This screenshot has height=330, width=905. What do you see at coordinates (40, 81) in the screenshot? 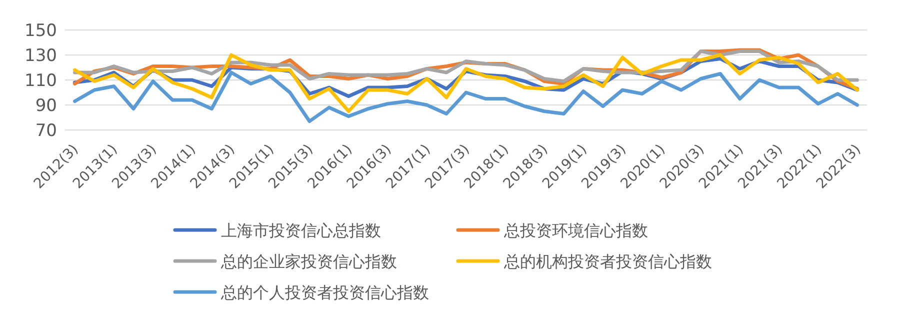
I see `y-tick-label: 110` at bounding box center [40, 81].